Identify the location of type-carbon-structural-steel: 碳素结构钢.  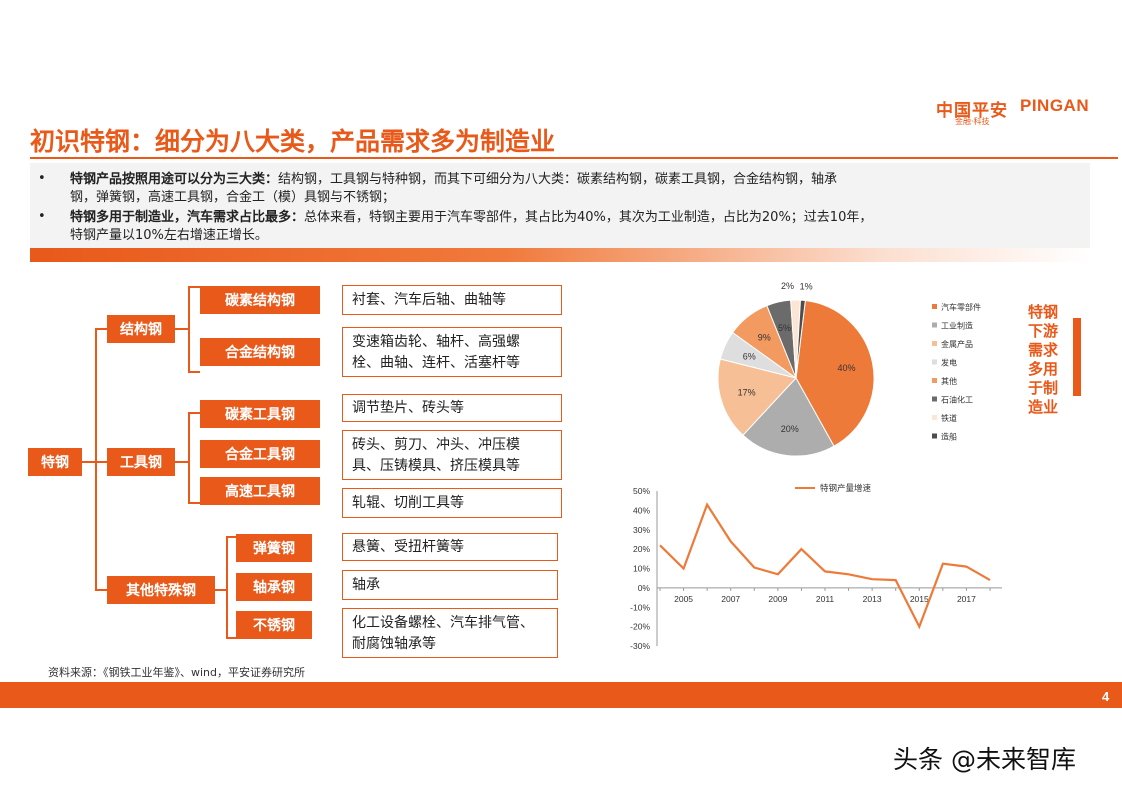
(260, 300).